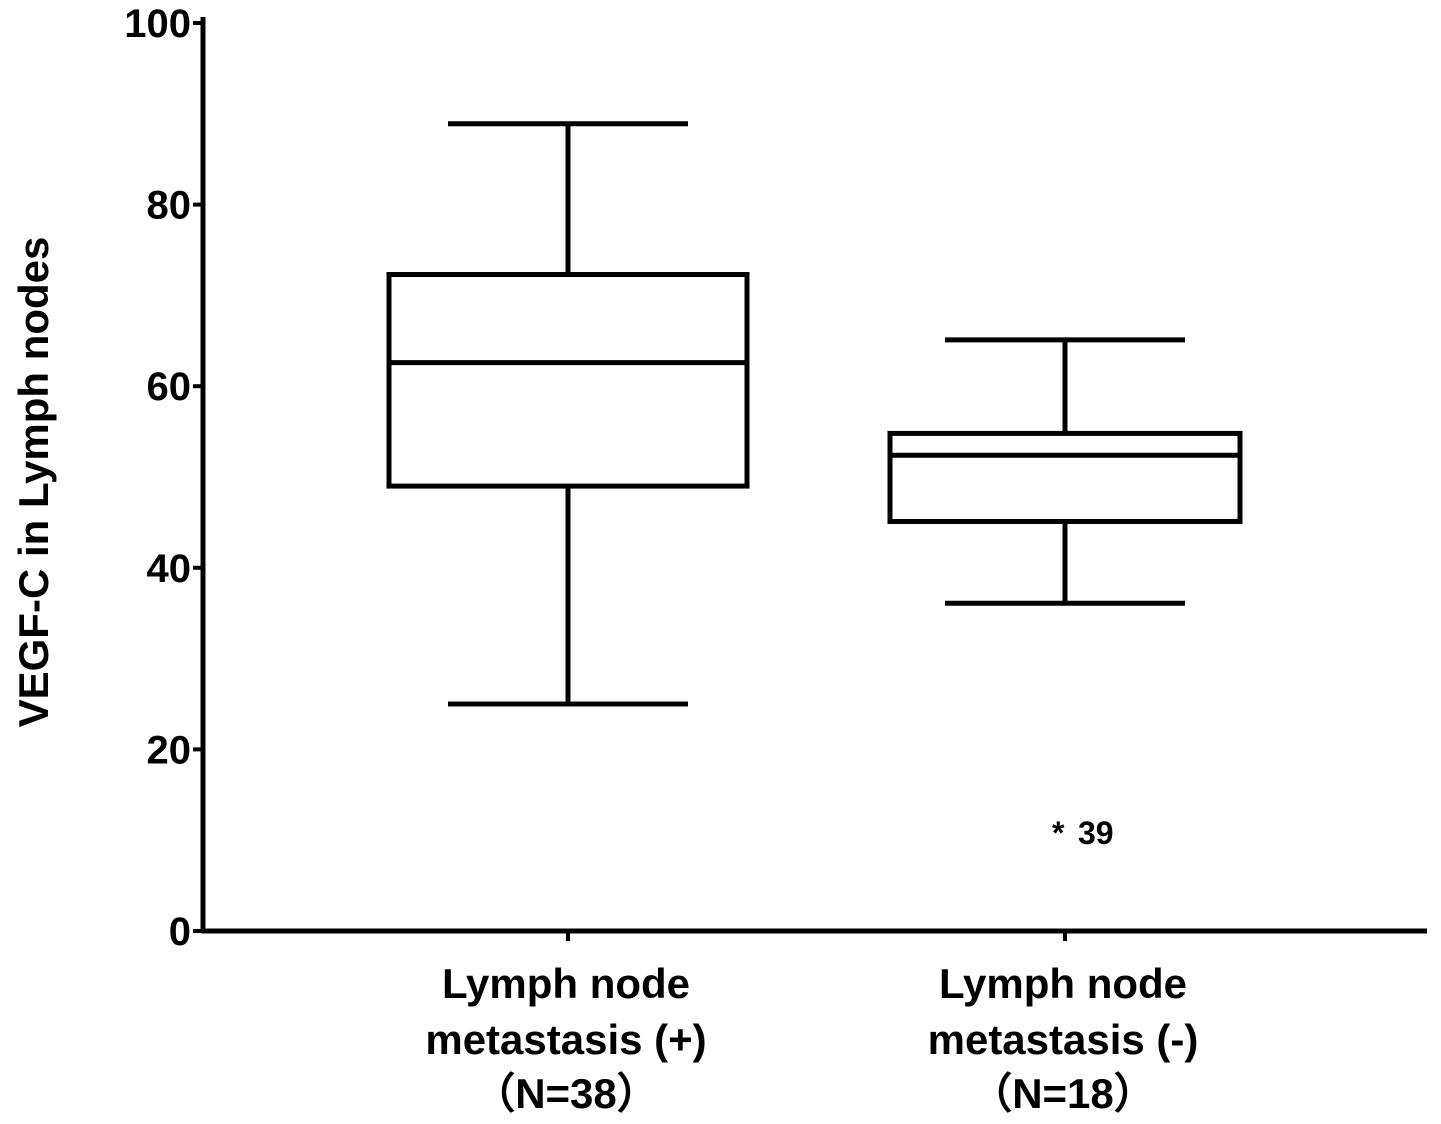  What do you see at coordinates (1096, 833) in the screenshot?
I see `outlier-label: 39` at bounding box center [1096, 833].